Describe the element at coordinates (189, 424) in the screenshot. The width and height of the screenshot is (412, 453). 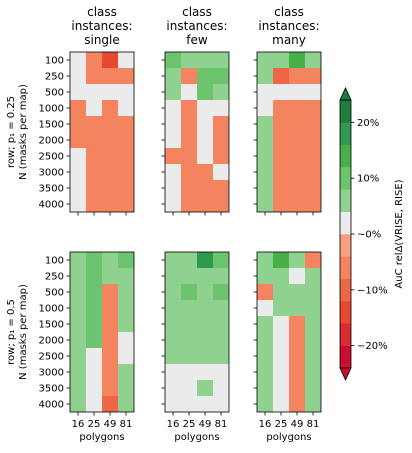
I see `x-tick-label: 25` at that location.